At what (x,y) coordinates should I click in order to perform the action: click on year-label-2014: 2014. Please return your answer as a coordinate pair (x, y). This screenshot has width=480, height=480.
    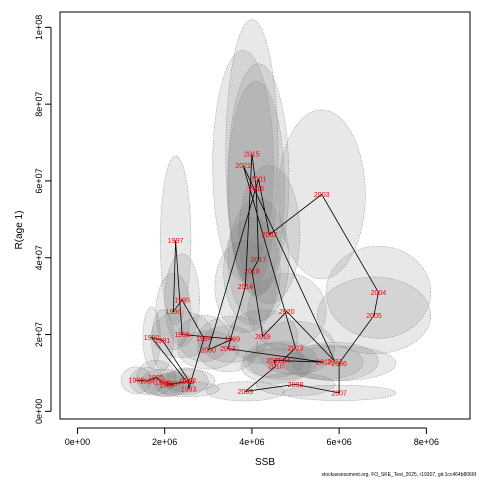
    Looking at the image, I should click on (246, 287).